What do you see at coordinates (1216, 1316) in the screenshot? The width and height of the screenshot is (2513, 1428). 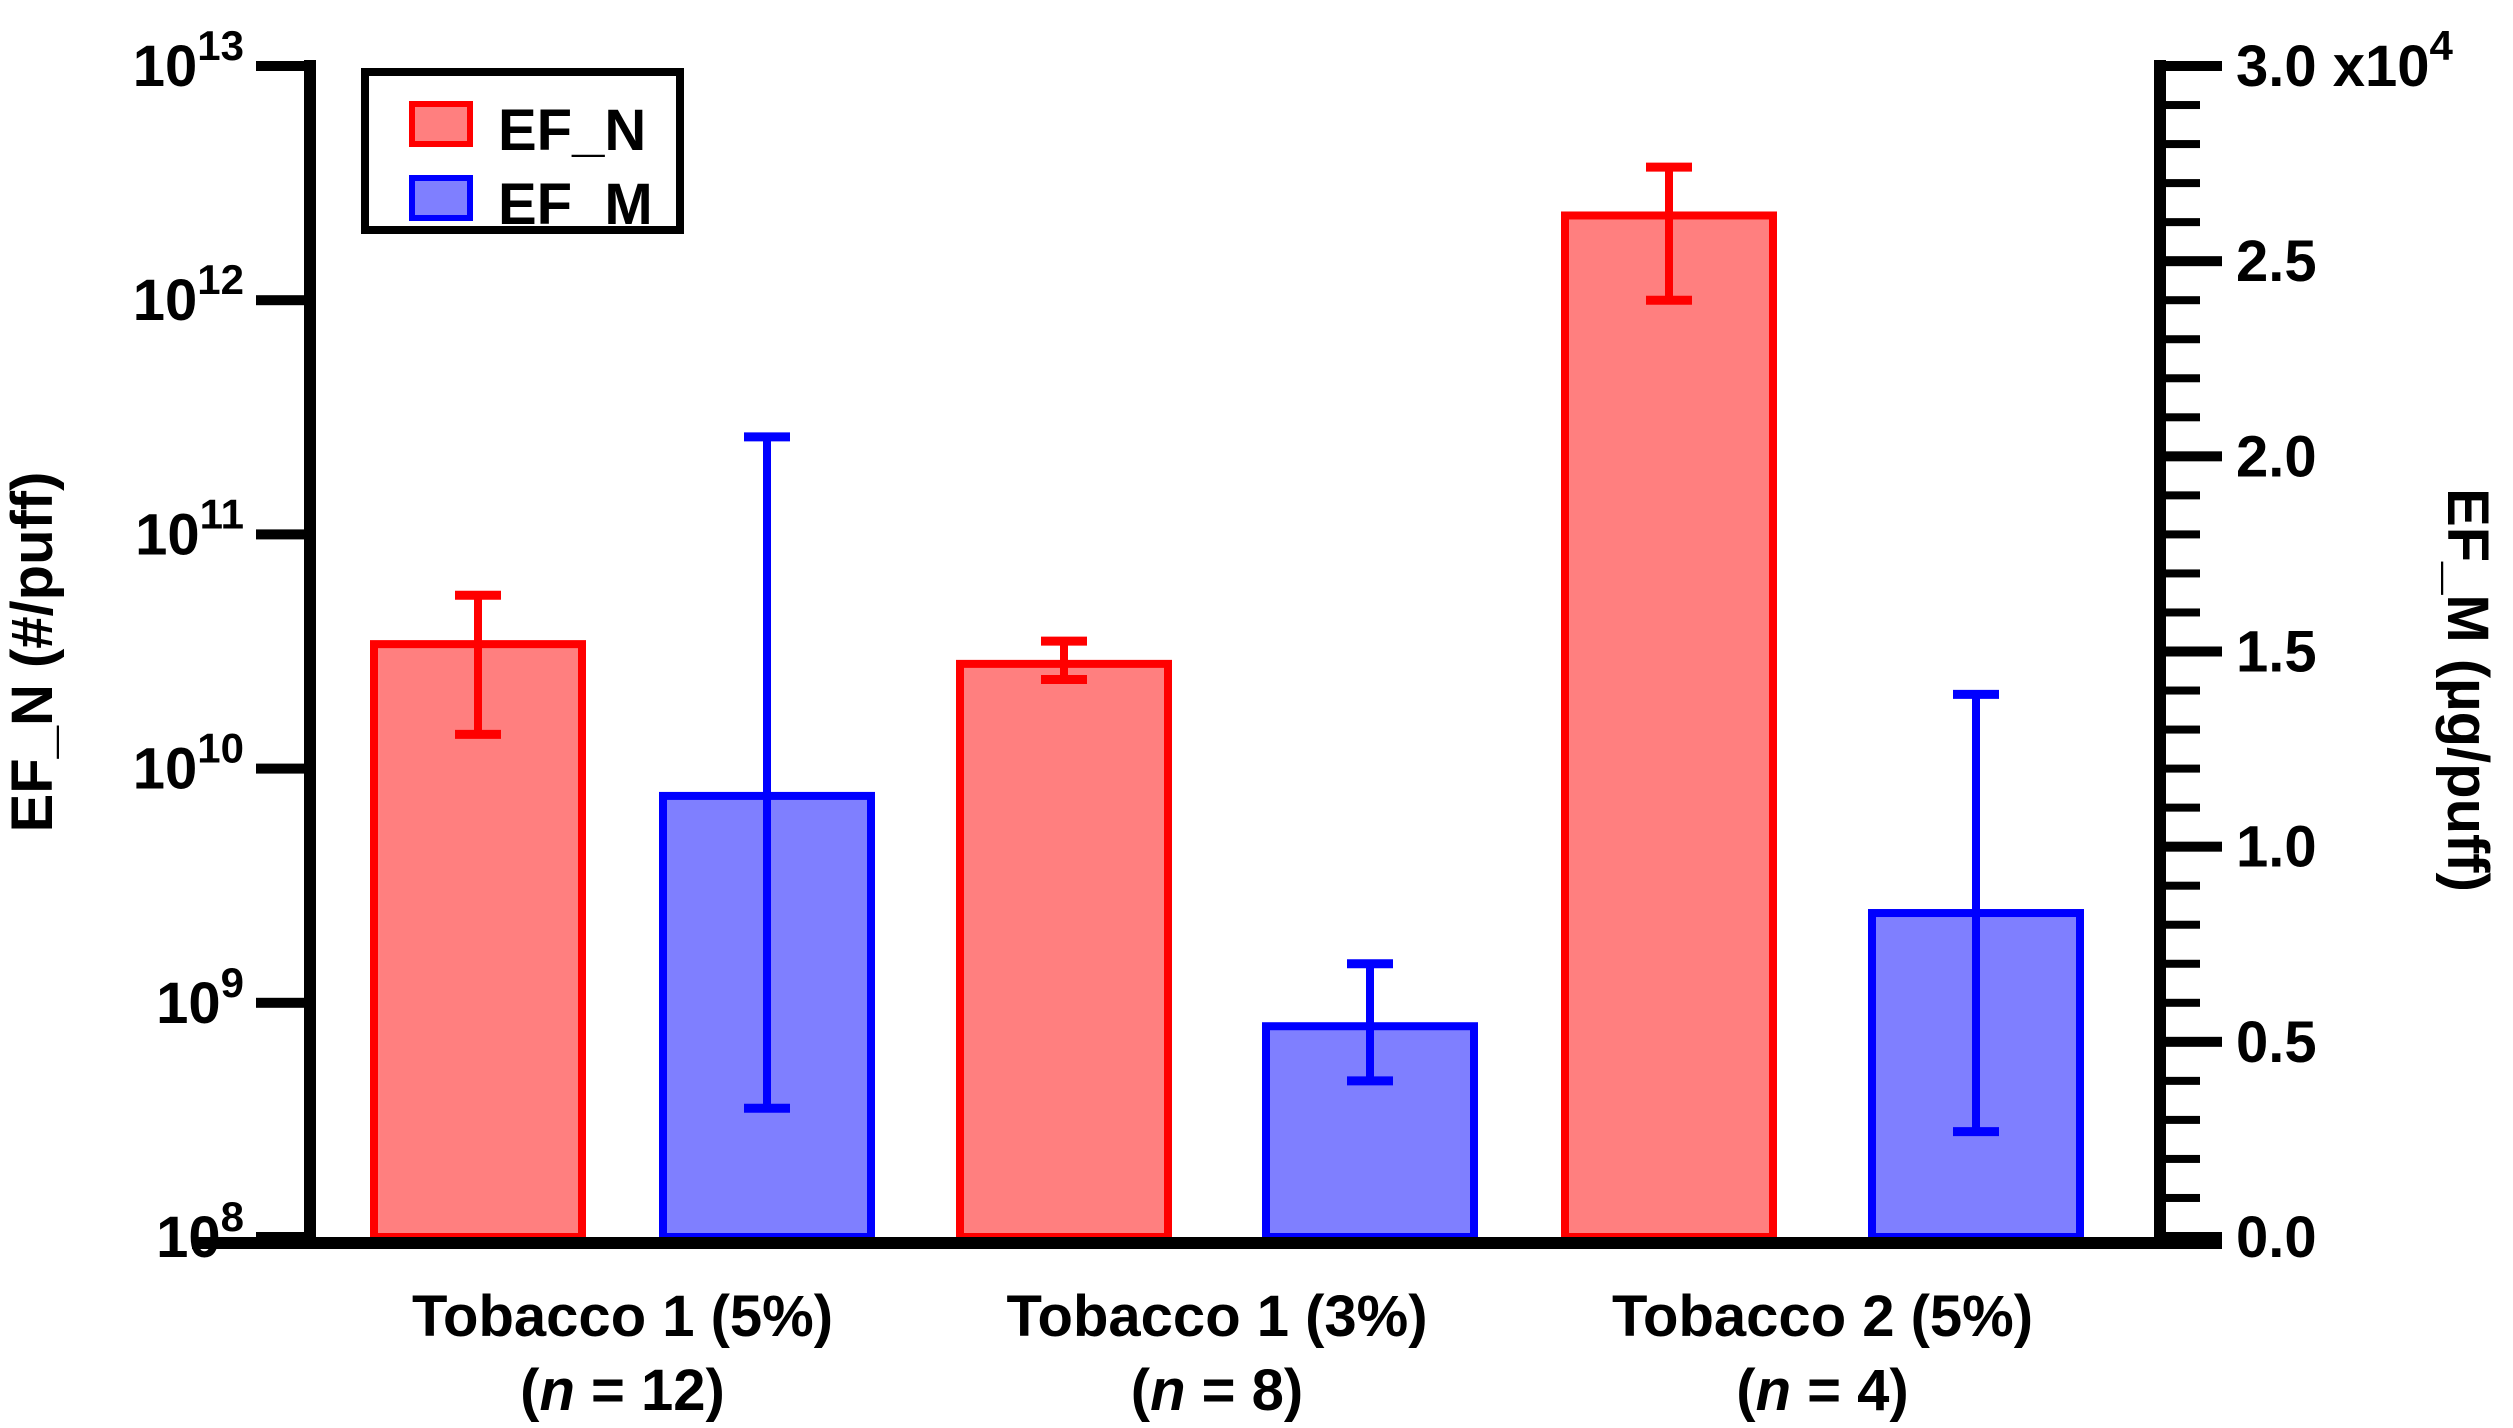 I see `x-category-label: Tobacco 1 (3%)` at bounding box center [1216, 1316].